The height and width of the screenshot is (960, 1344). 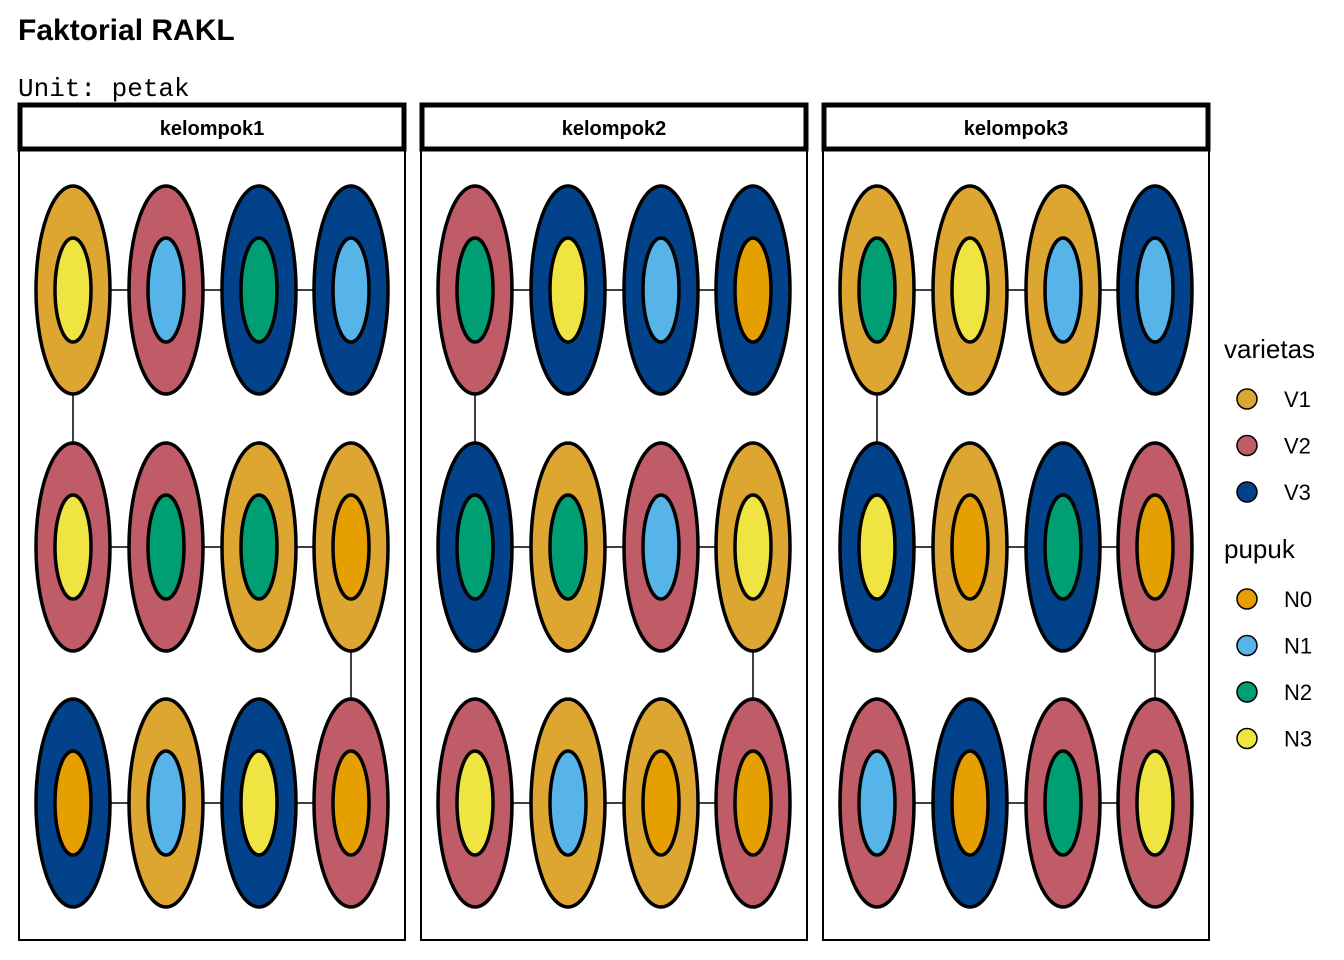 I want to click on legend-key-N2, so click(x=1247, y=692).